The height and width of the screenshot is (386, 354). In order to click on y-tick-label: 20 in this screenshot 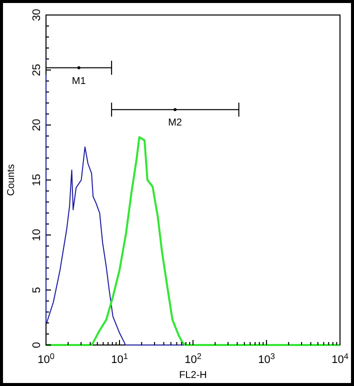, I will do `click(37, 125)`.